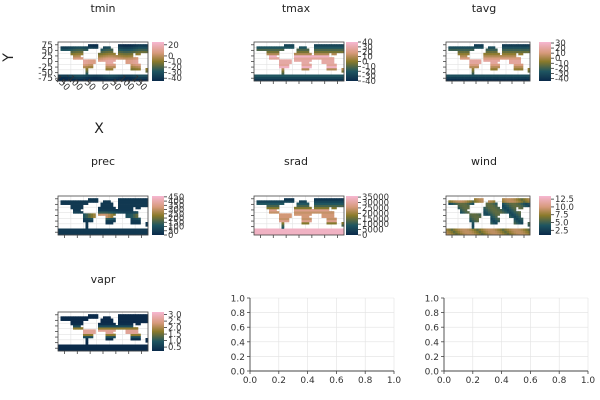  Describe the element at coordinates (175, 74) in the screenshot. I see `colorbar-tick-label: -30` at that location.